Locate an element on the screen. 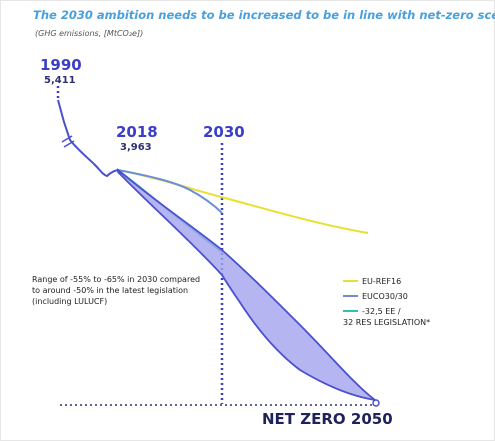  annotation: Range of -55% to -65% in 2030 compared is located at coordinates (116, 279).